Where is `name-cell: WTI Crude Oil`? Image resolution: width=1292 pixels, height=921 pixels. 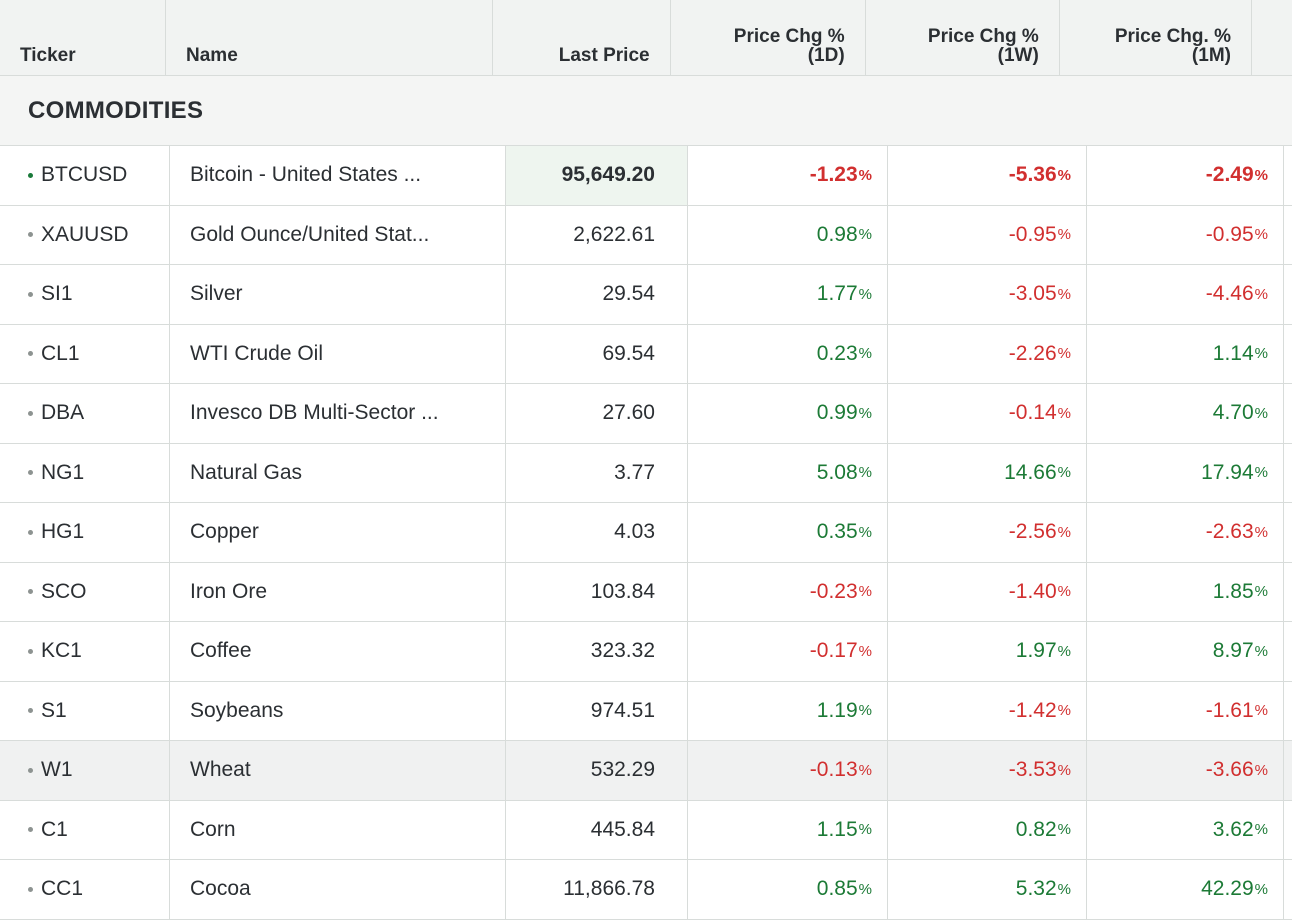
name-cell: WTI Crude Oil is located at coordinates (338, 353).